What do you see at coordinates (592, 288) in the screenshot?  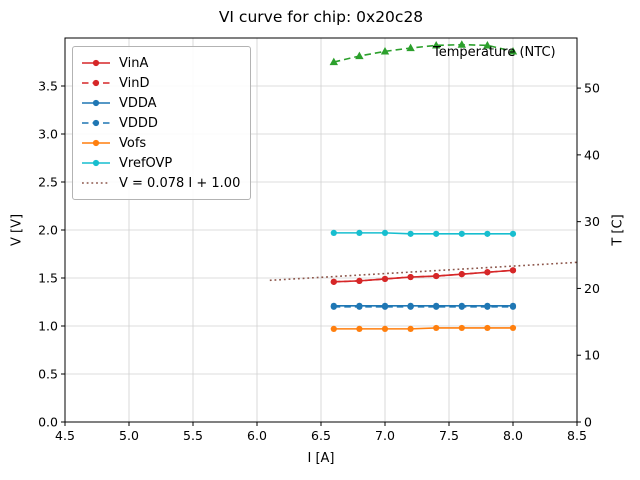 I see `y-right-tick-label: 20` at bounding box center [592, 288].